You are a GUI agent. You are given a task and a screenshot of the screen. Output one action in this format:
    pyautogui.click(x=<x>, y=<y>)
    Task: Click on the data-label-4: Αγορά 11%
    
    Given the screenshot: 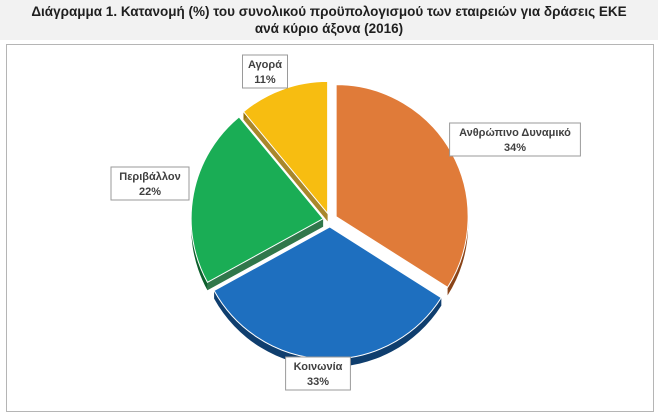 What is the action you would take?
    pyautogui.click(x=265, y=71)
    